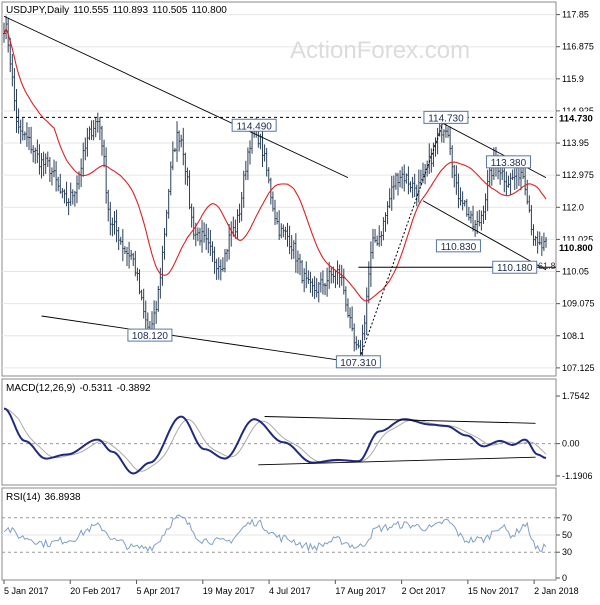  What do you see at coordinates (290, 591) in the screenshot?
I see `date-tick-label: 4 Jul 2017` at bounding box center [290, 591].